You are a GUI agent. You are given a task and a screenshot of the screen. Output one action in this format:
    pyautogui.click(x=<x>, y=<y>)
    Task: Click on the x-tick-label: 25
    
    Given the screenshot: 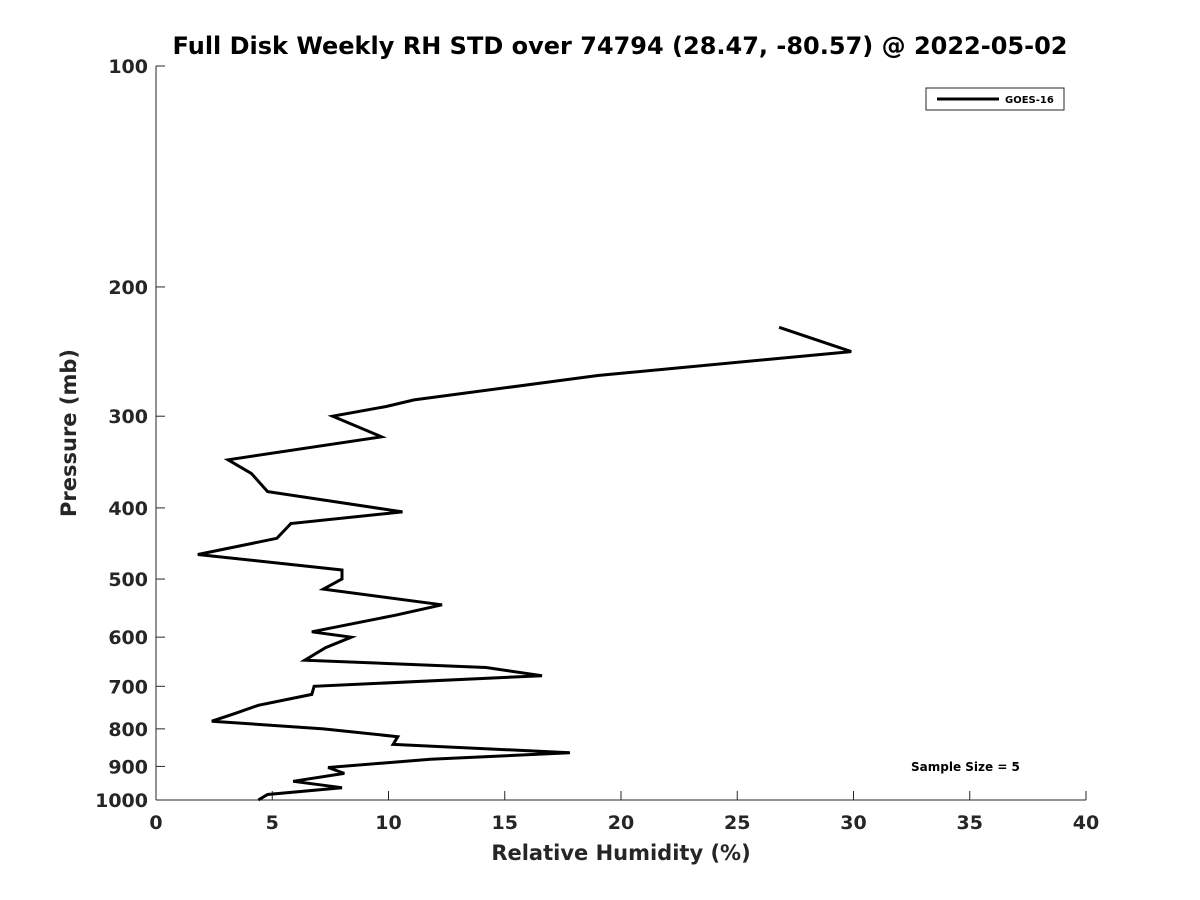 What is the action you would take?
    pyautogui.click(x=737, y=823)
    